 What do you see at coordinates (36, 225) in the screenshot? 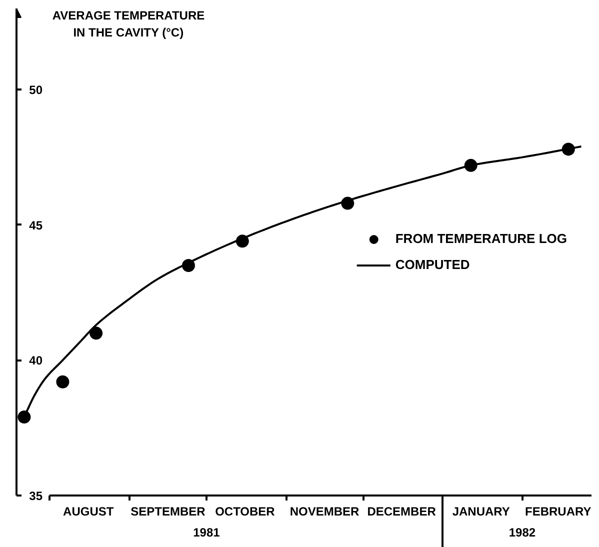
I see `y-tick-label: 45` at bounding box center [36, 225].